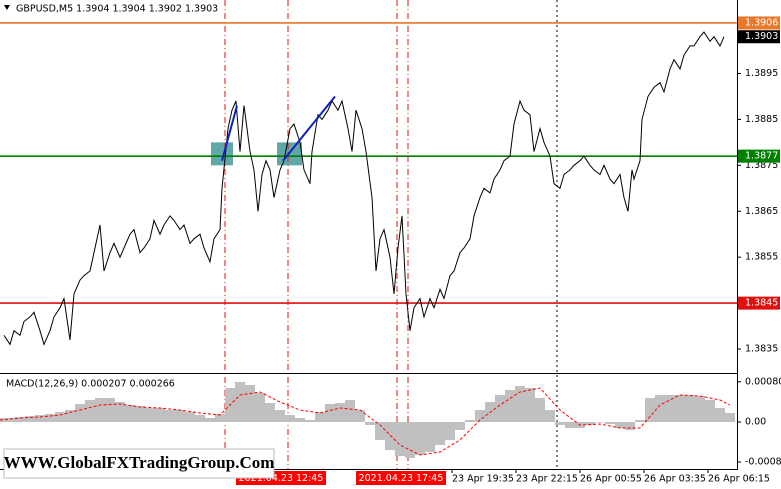  Describe the element at coordinates (761, 36) in the screenshot. I see `last-price-label: 1.3903` at that location.